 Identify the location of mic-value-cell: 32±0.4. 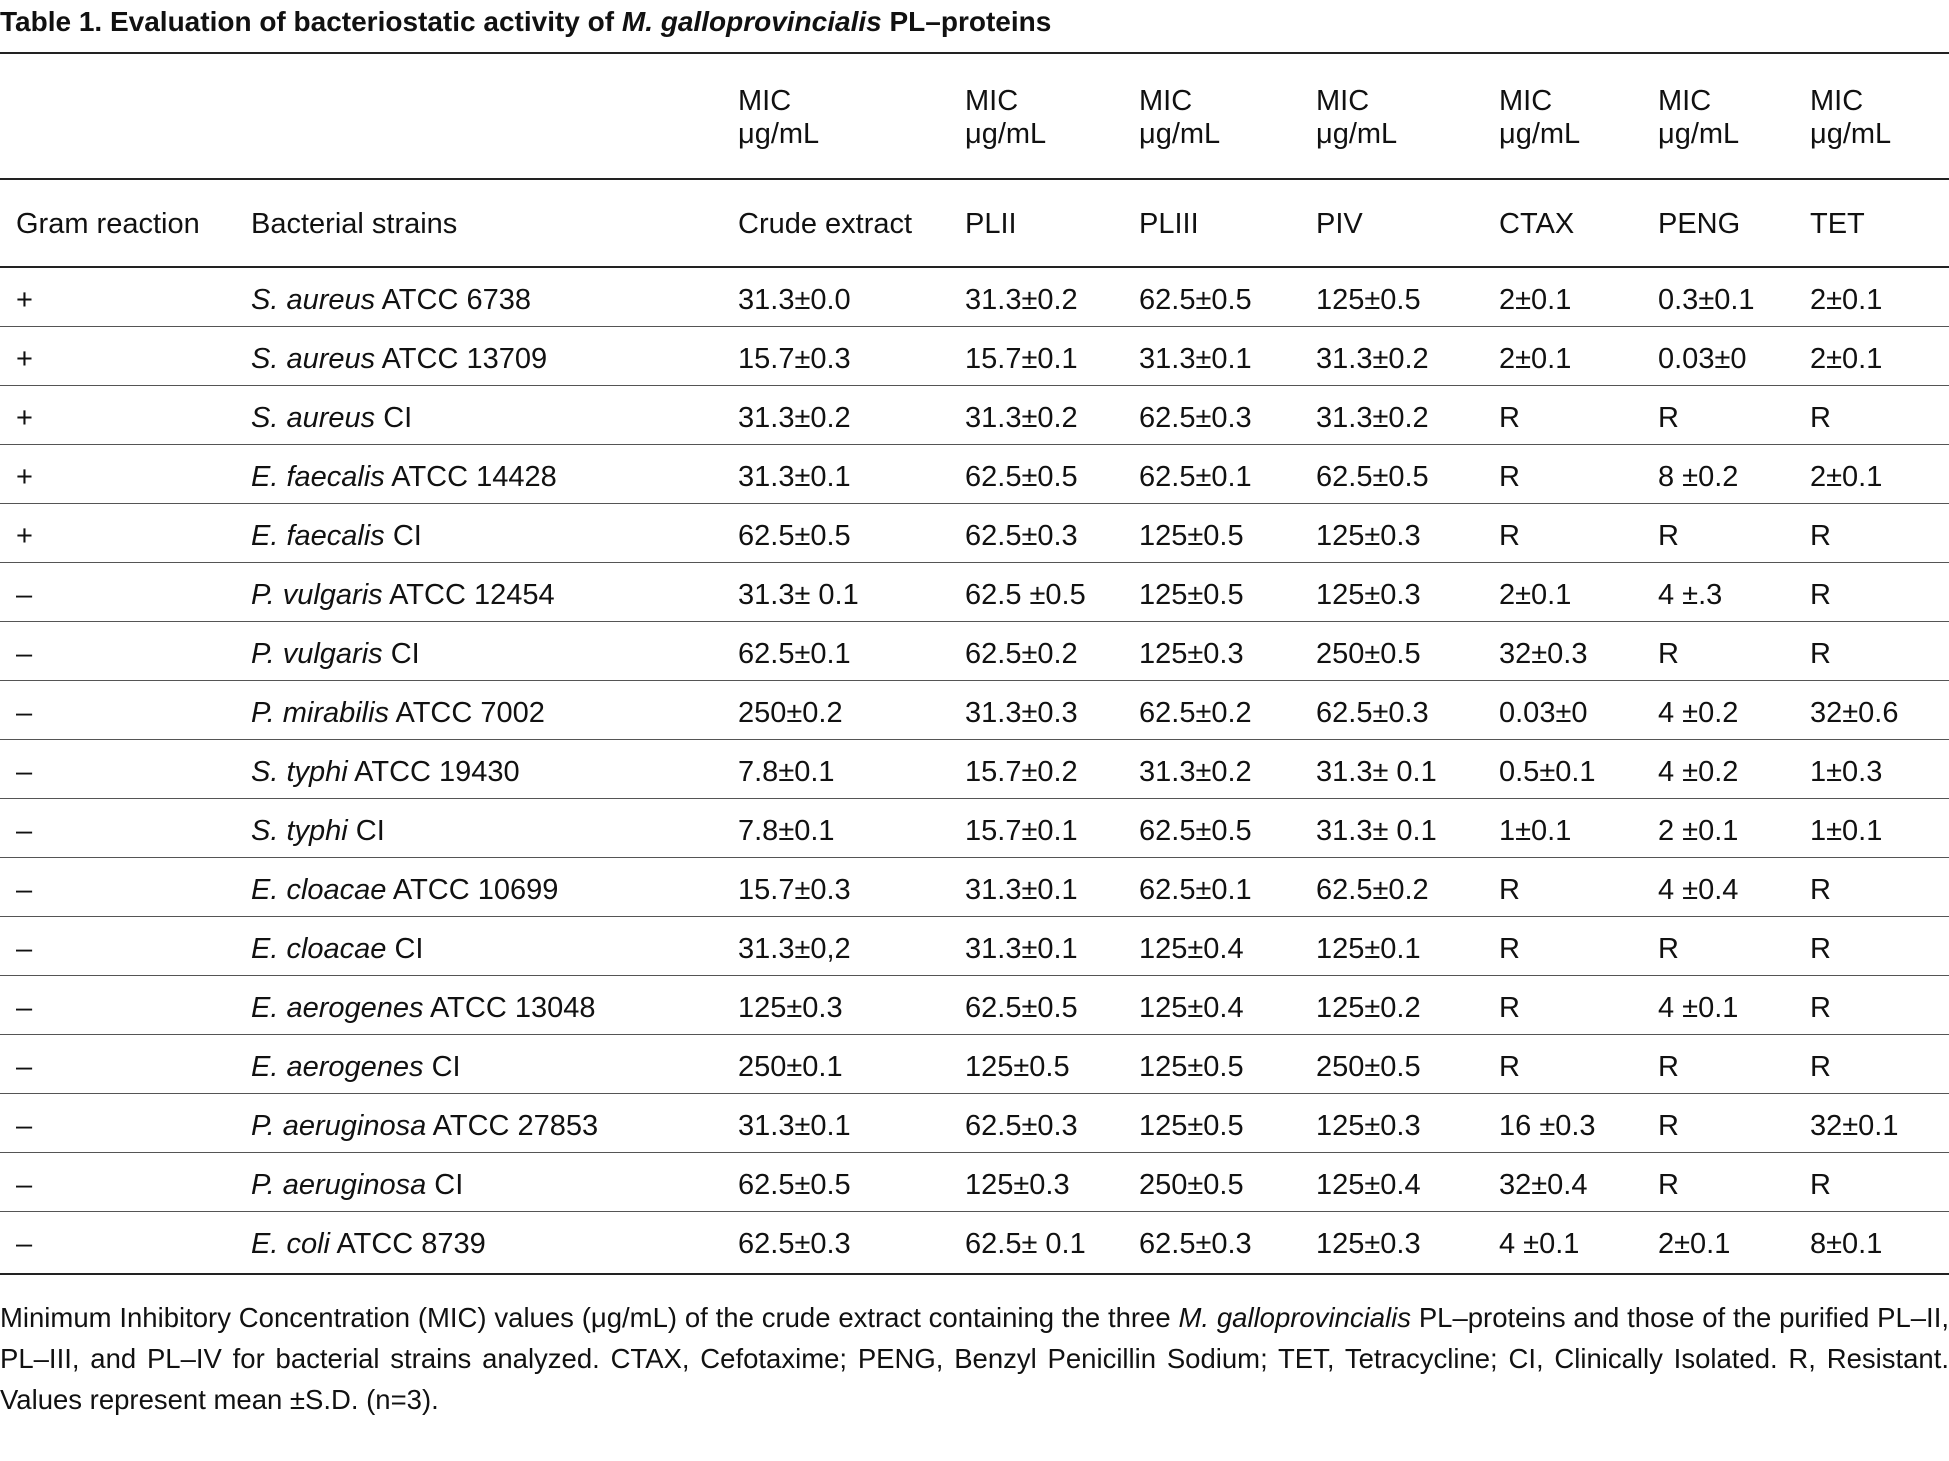
(1543, 1185).